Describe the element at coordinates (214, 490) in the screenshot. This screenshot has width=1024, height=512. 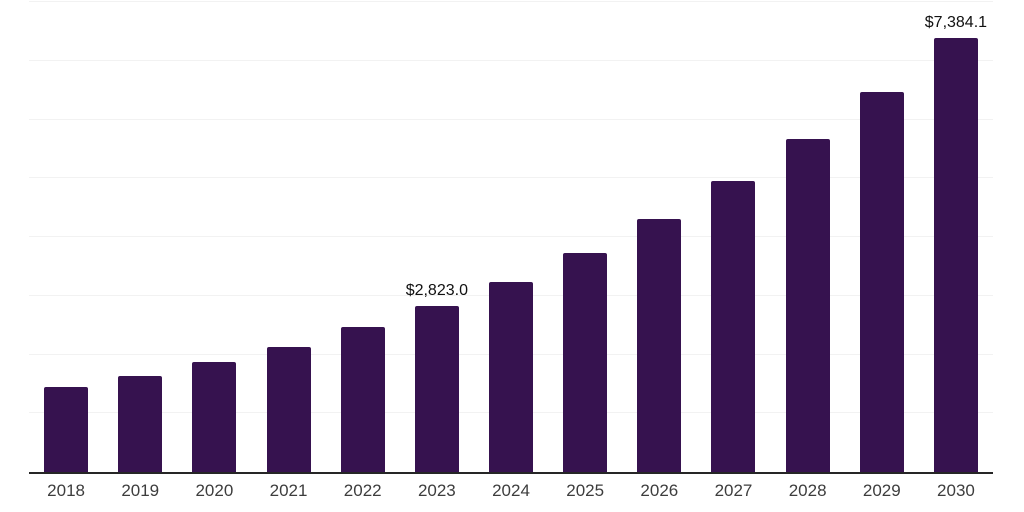
I see `x-tick-2020: 2020` at that location.